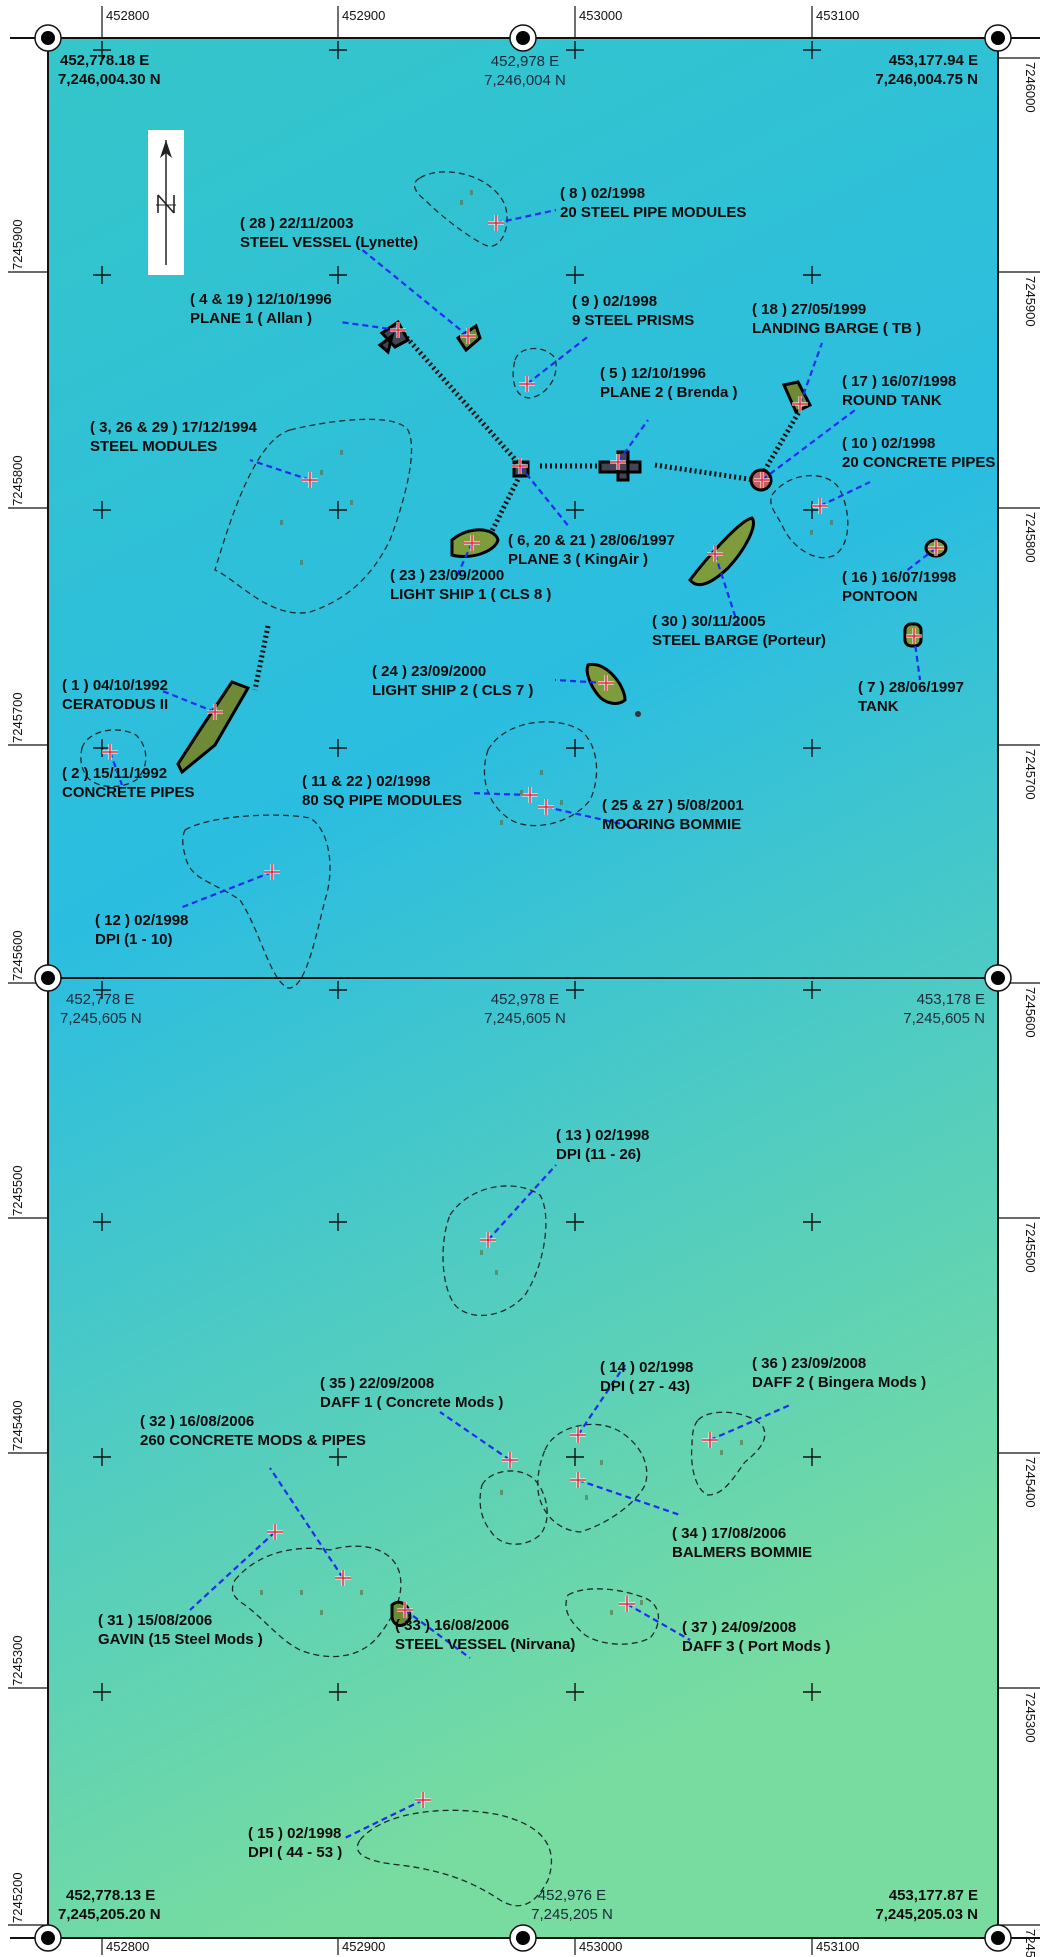 The height and width of the screenshot is (1957, 1044). I want to click on left-tick-label: 7245400, so click(17, 1425).